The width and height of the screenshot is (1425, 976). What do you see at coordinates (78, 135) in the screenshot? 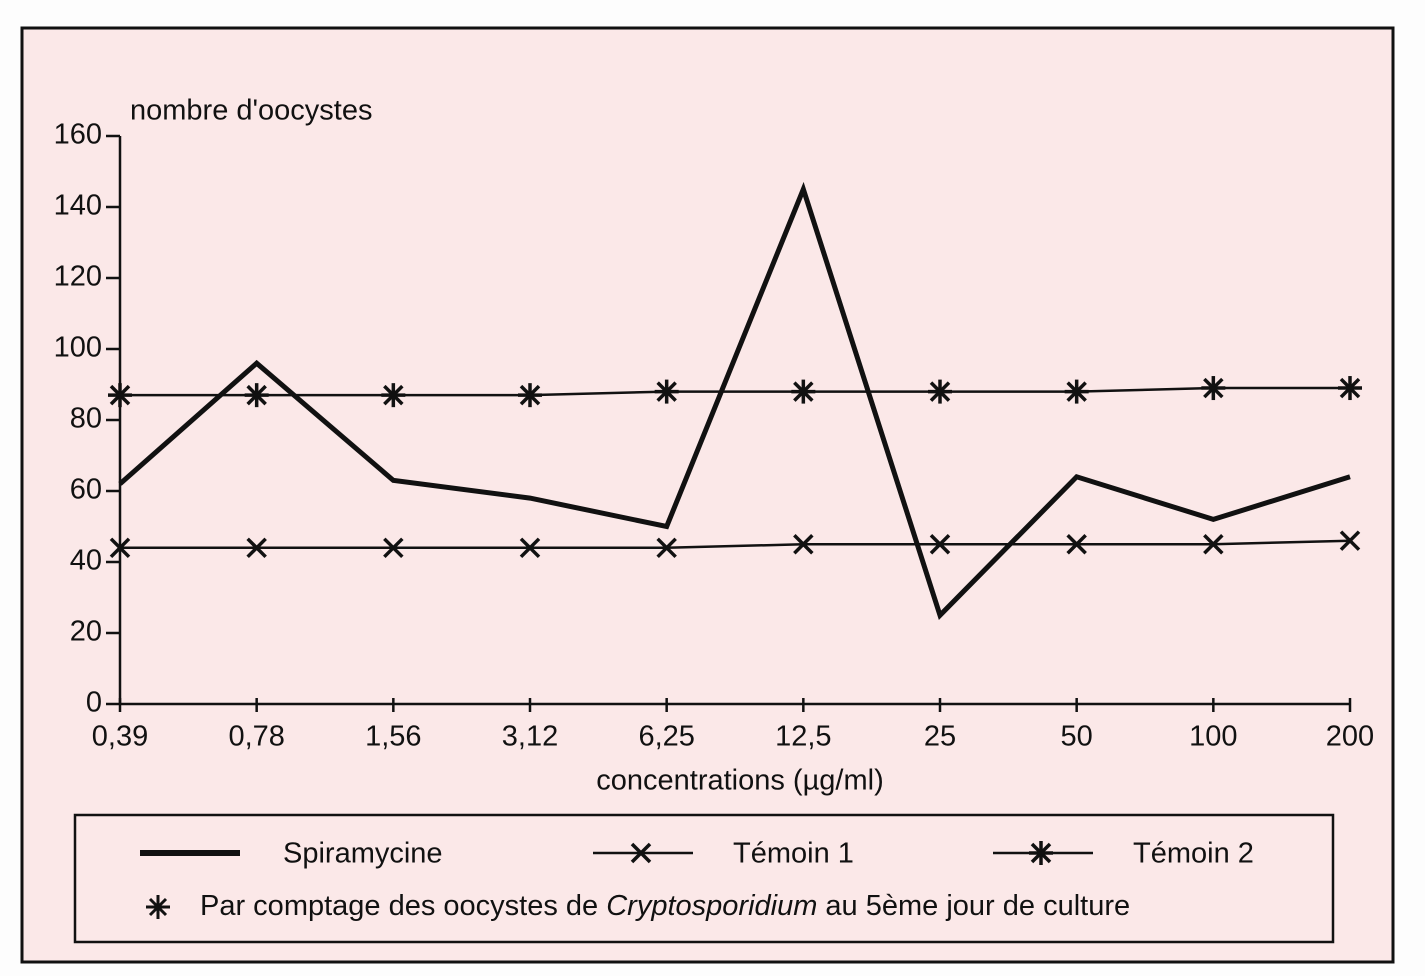
I see `y-tick-label: 160` at bounding box center [78, 135].